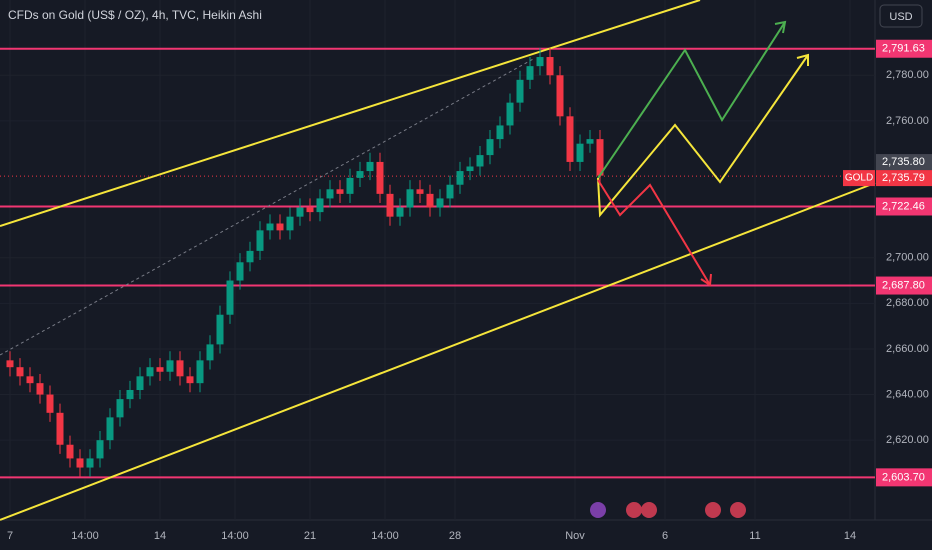 Image resolution: width=932 pixels, height=550 pixels. I want to click on price-tag-label: 2,735.79, so click(903, 178).